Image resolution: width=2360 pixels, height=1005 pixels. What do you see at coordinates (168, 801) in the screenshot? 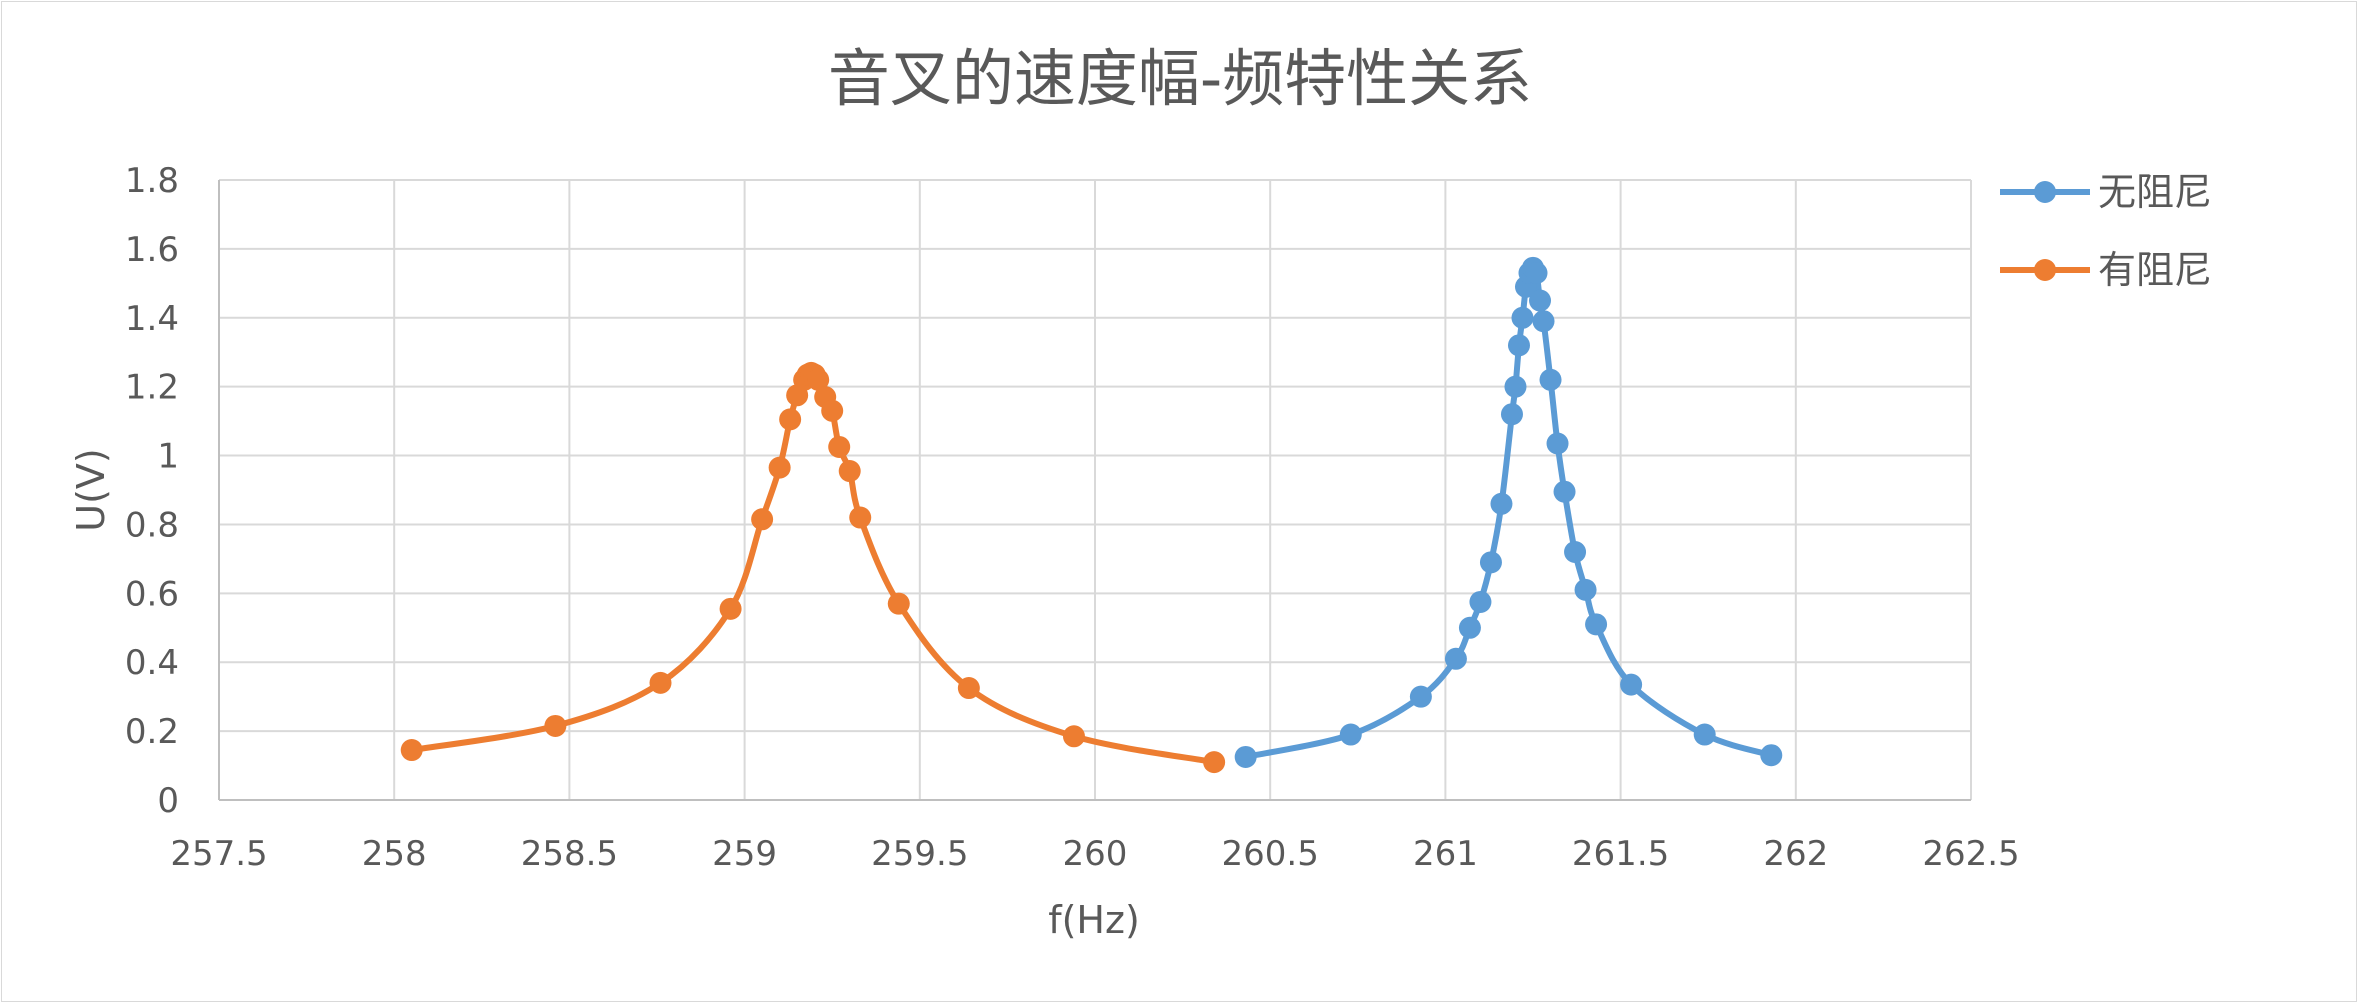
I see `y-tick-label: 0` at bounding box center [168, 801].